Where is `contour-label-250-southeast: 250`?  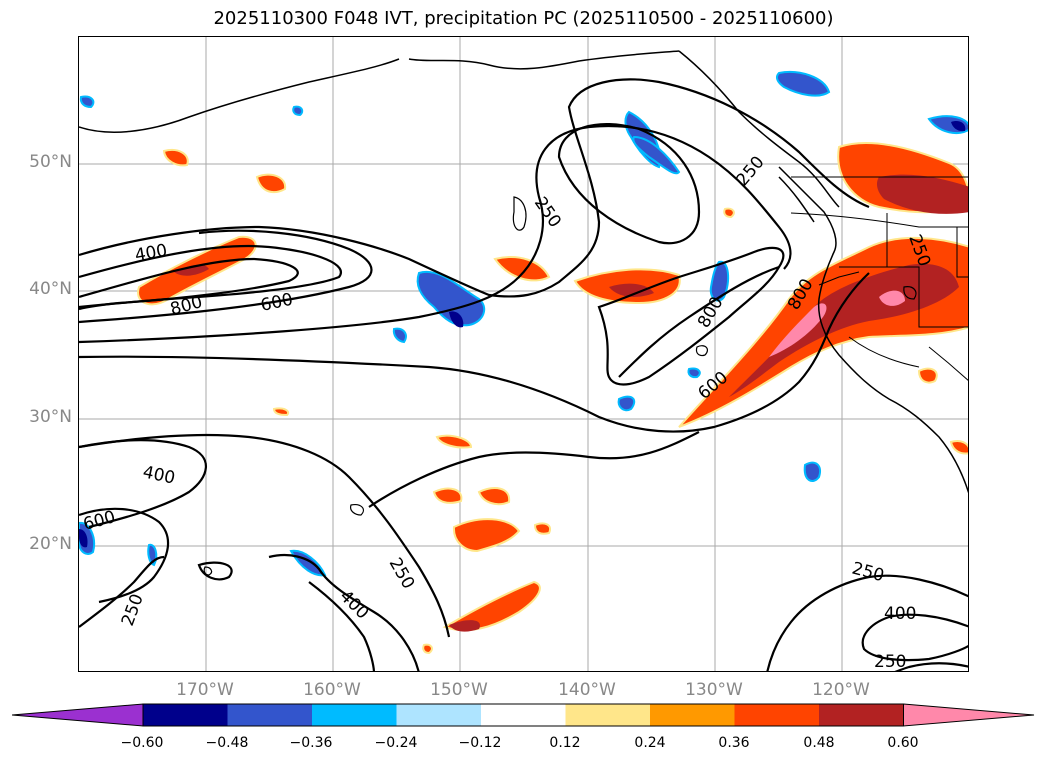 contour-label-250-southeast: 250 is located at coordinates (868, 573).